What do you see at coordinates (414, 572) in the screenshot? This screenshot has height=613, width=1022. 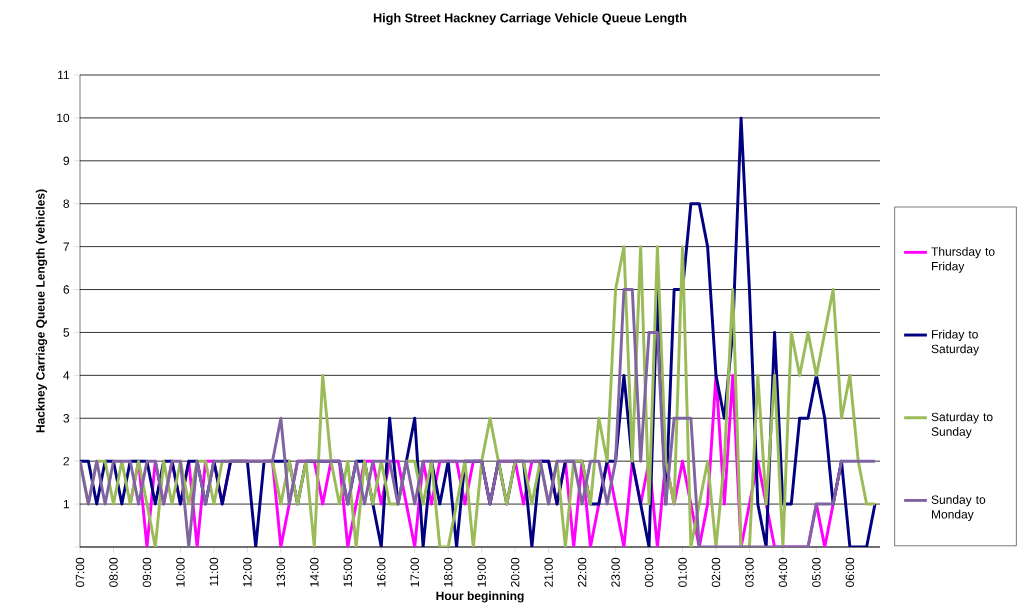 I see `x-tick-label: 17:00` at bounding box center [414, 572].